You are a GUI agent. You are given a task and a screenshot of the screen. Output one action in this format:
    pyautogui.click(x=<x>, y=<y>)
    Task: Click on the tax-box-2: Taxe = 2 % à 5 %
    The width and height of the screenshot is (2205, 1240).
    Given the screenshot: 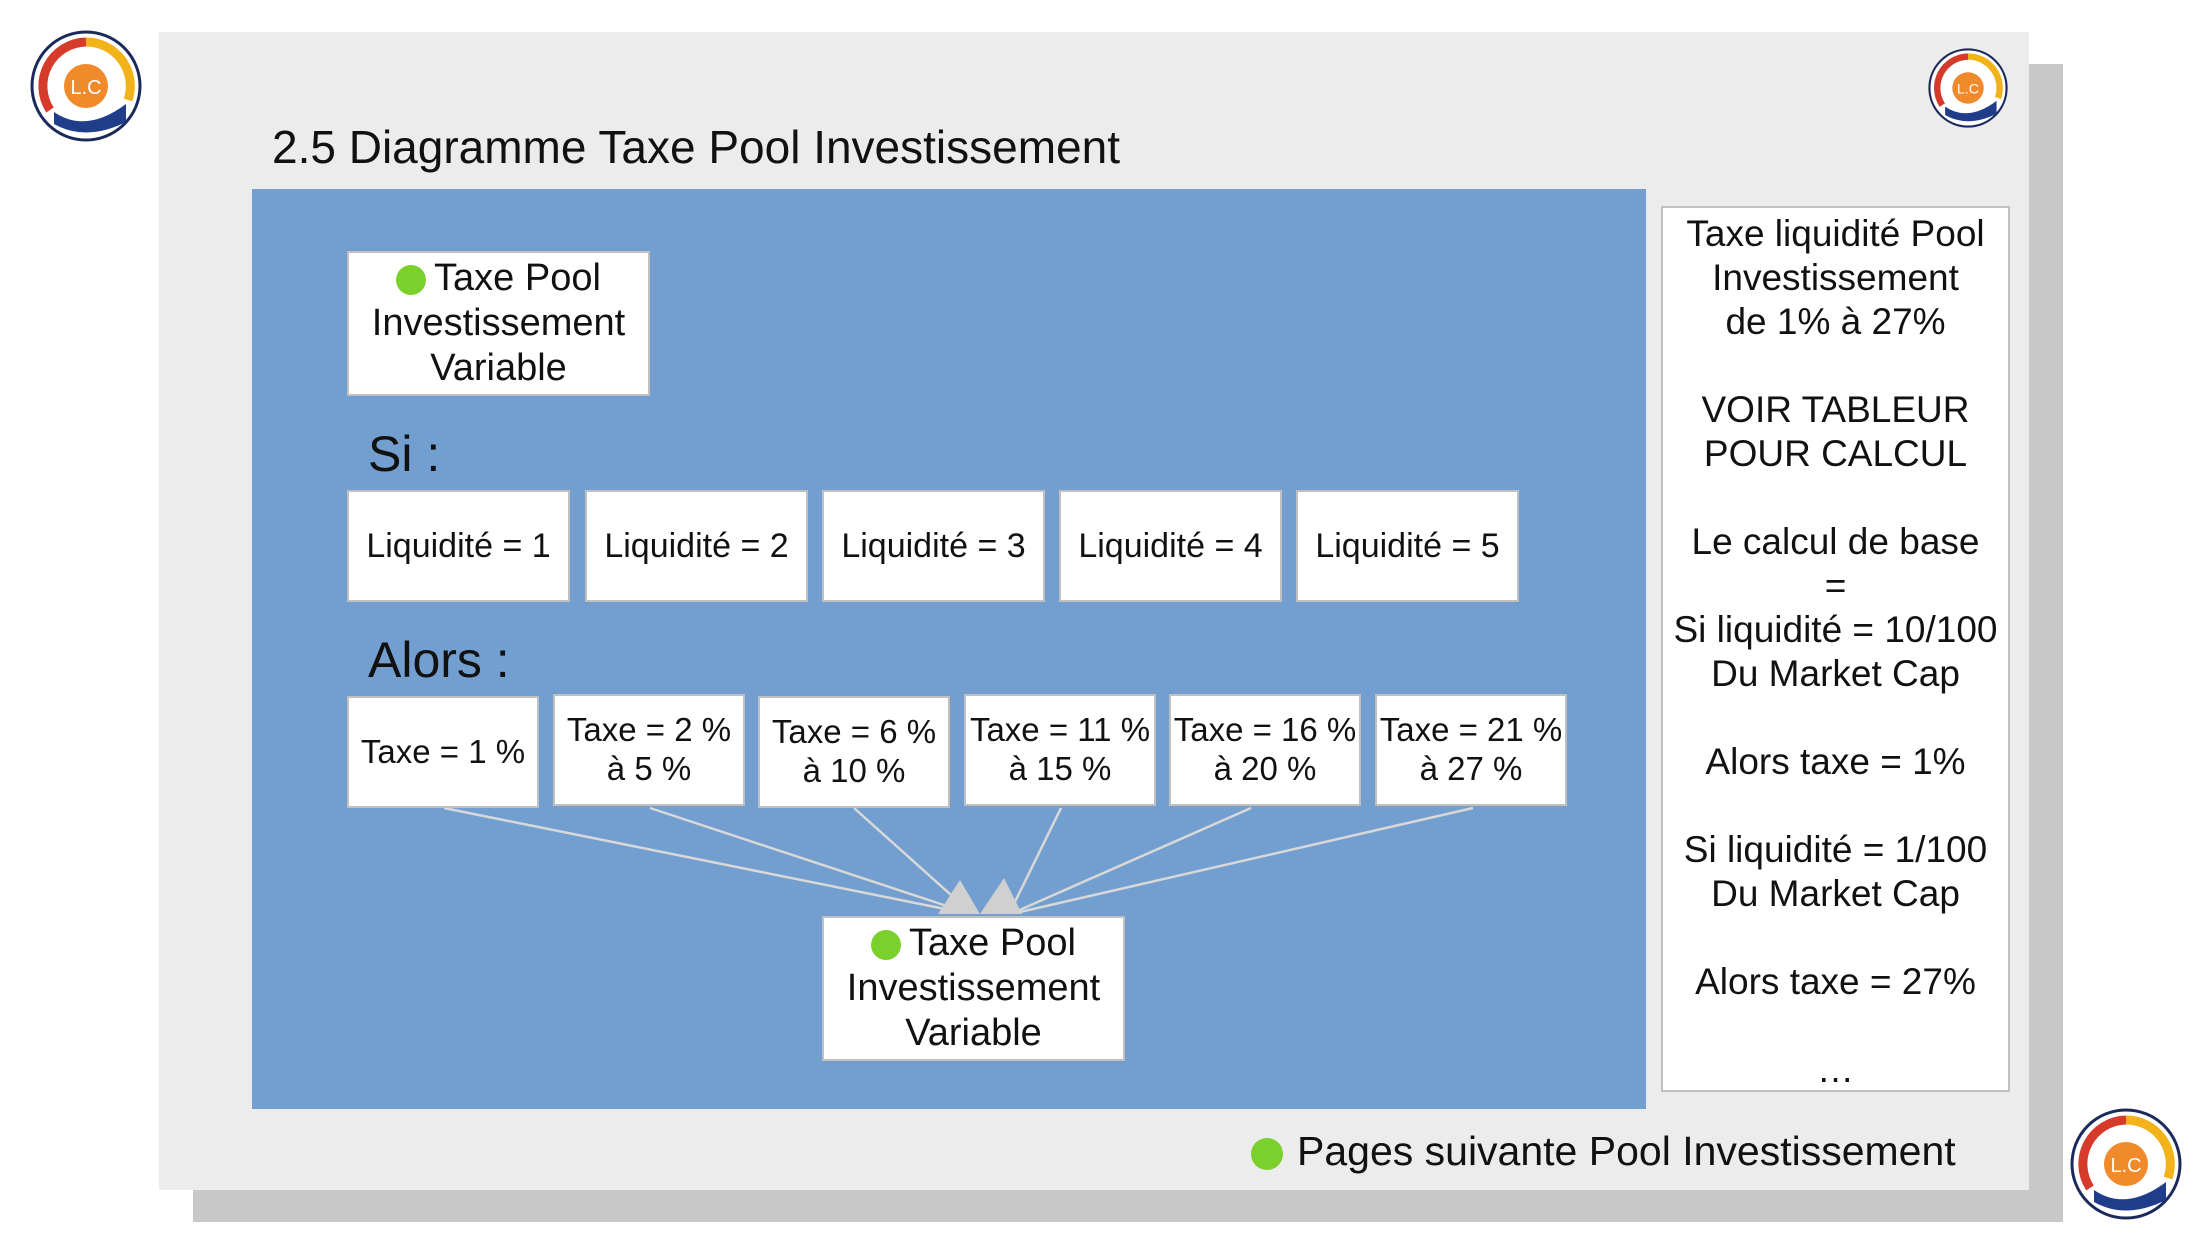 What is the action you would take?
    pyautogui.click(x=649, y=750)
    